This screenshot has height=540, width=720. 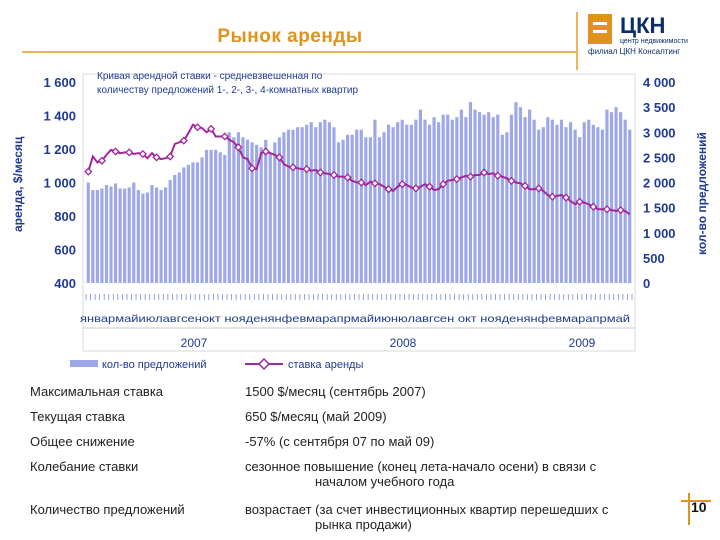 What do you see at coordinates (403, 343) in the screenshot?
I see `year-label-2008: 2008` at bounding box center [403, 343].